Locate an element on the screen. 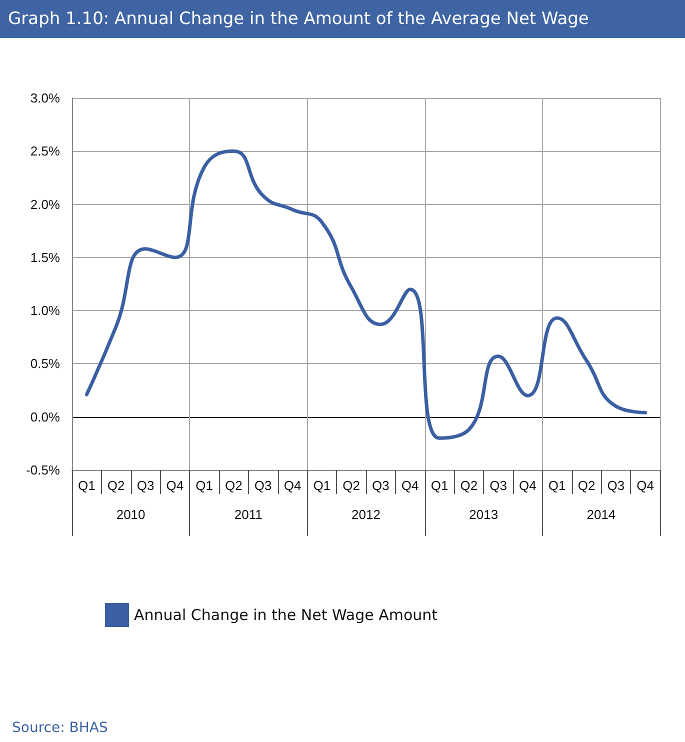 The width and height of the screenshot is (685, 742). y-tick-label: 1.0% is located at coordinates (45, 310).